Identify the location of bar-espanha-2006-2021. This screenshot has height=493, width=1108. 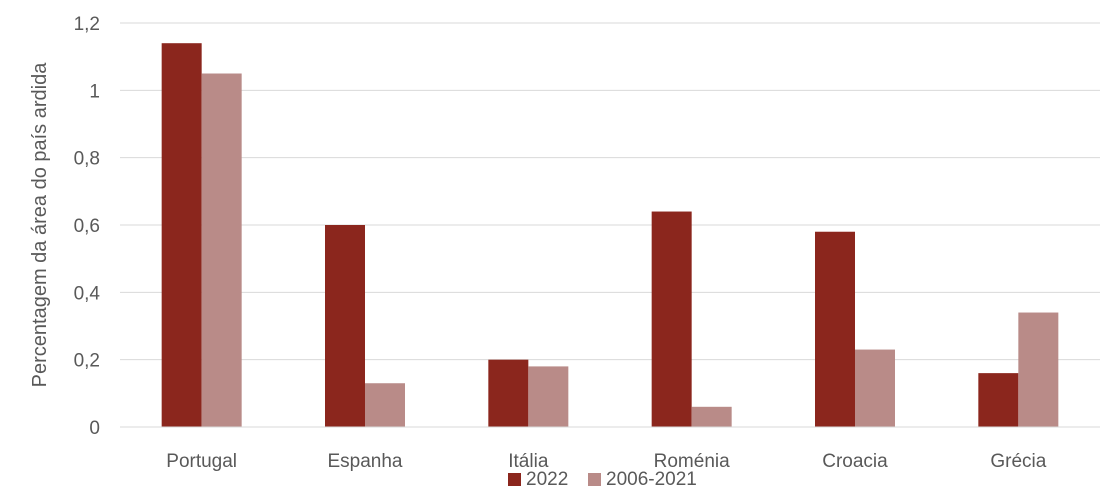
(385, 405).